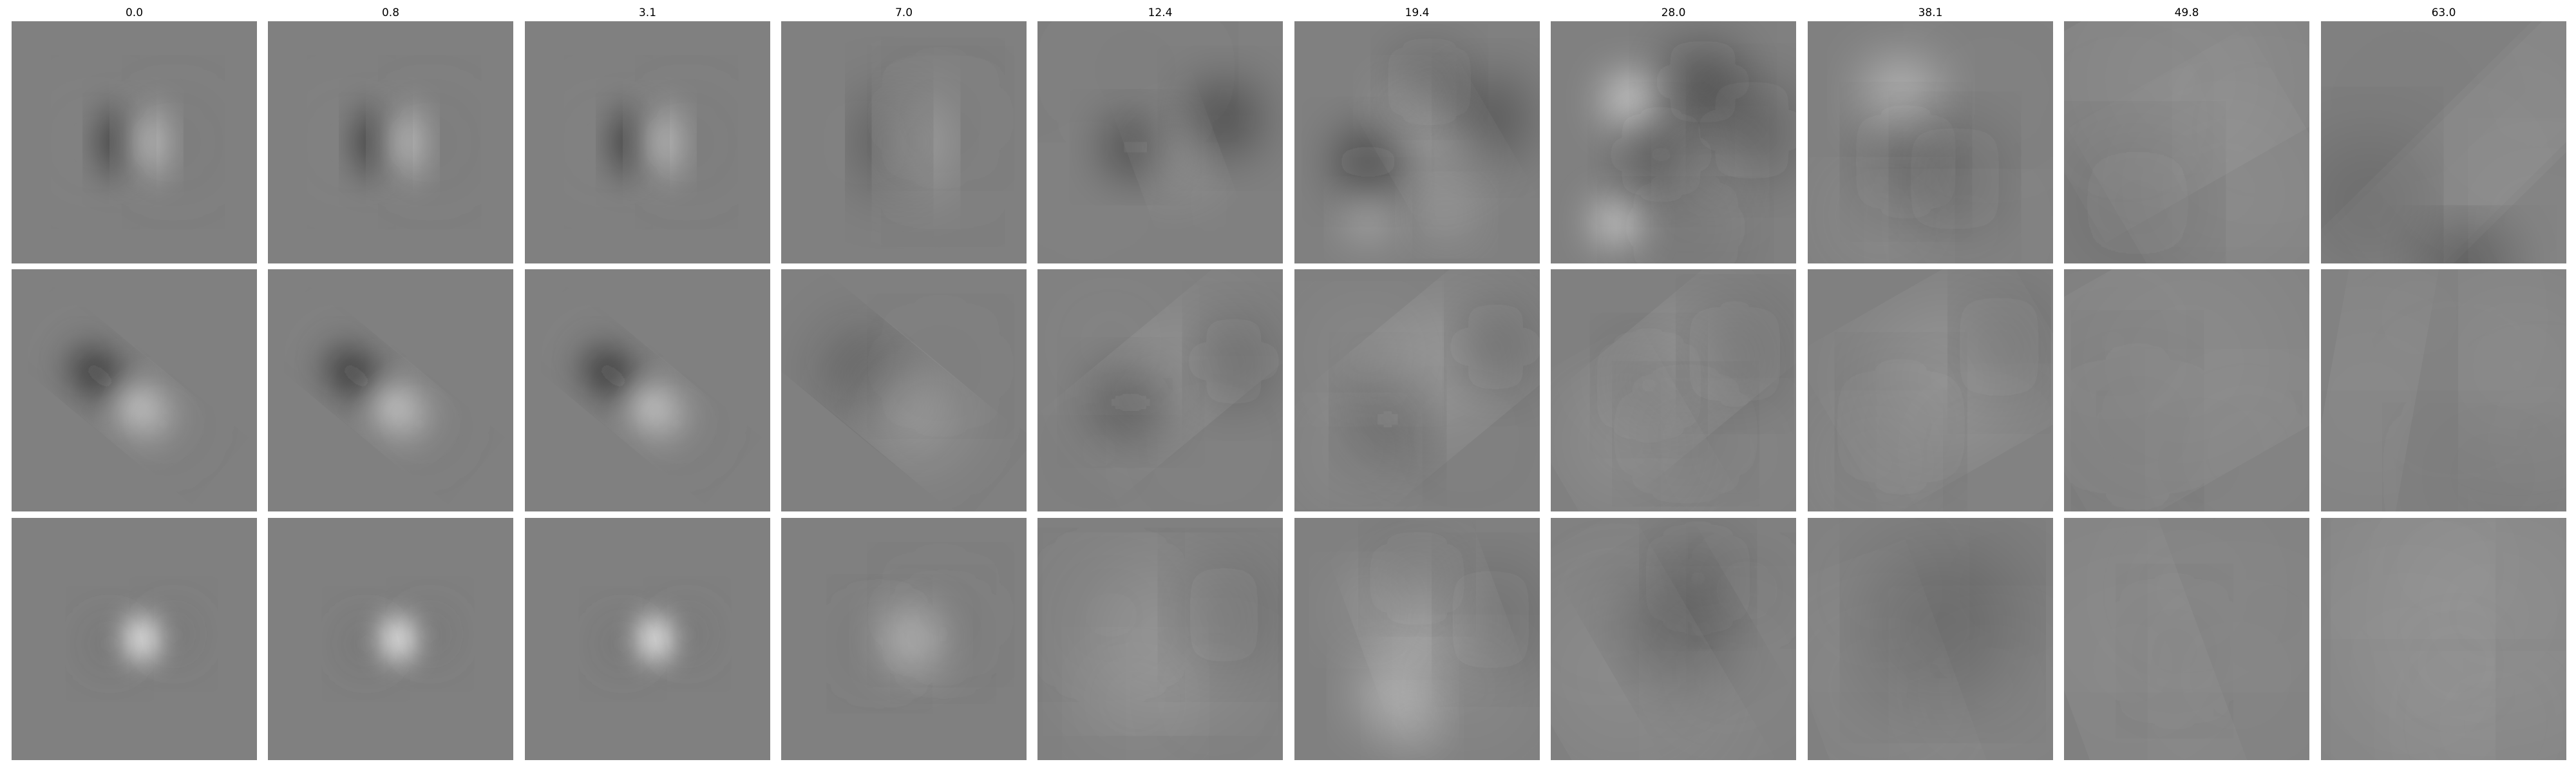 The width and height of the screenshot is (2576, 773). What do you see at coordinates (1673, 12) in the screenshot?
I see `column-title: 28.0` at bounding box center [1673, 12].